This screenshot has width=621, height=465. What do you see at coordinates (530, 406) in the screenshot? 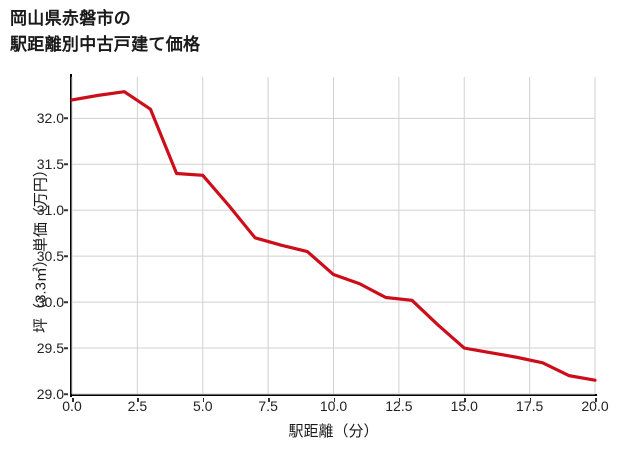
I see `x-tick-label: 17.5` at bounding box center [530, 406].